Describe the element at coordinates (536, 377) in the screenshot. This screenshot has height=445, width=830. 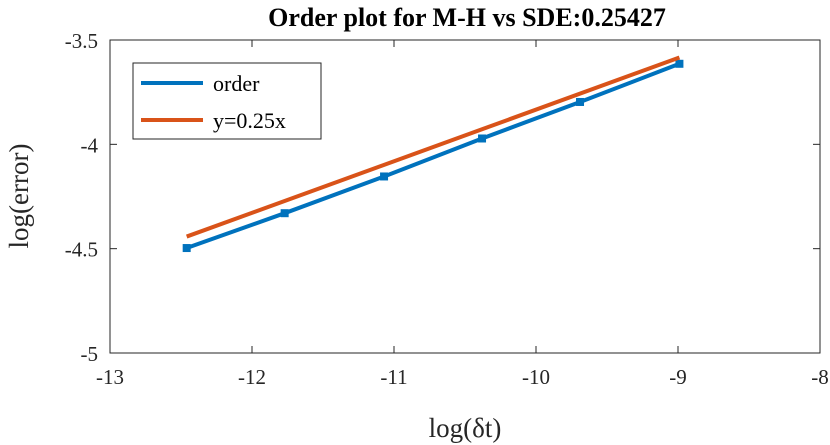
I see `x-tick-label: -10` at that location.